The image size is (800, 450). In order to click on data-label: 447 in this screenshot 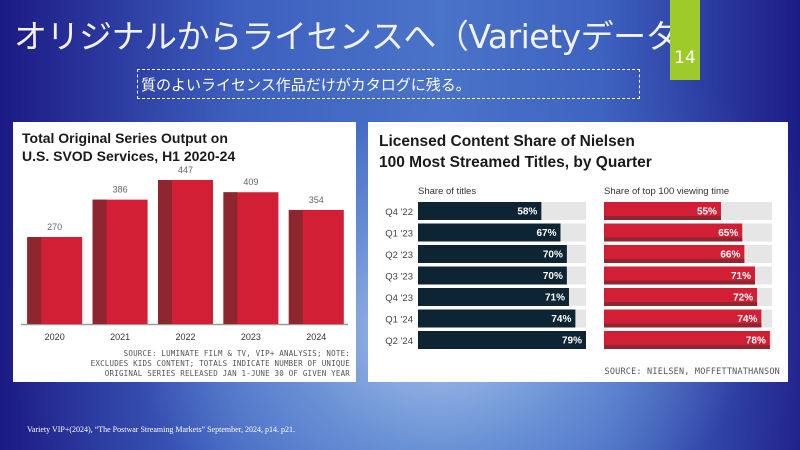, I will do `click(185, 170)`.